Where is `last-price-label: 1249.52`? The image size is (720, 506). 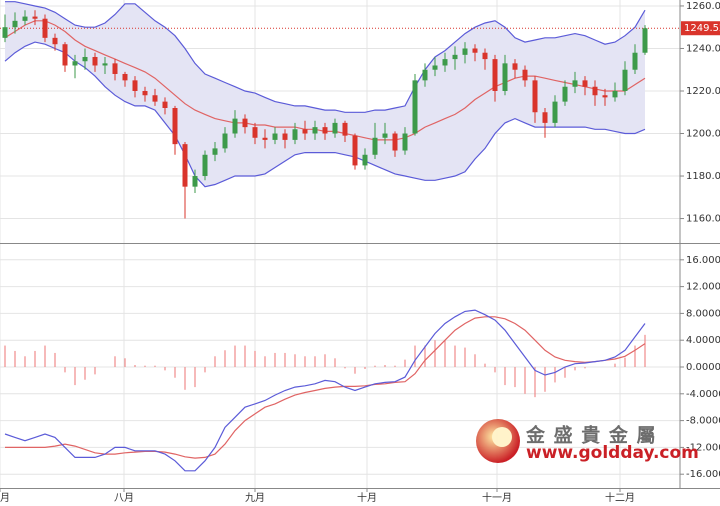
last-price-label: 1249.52 is located at coordinates (702, 28).